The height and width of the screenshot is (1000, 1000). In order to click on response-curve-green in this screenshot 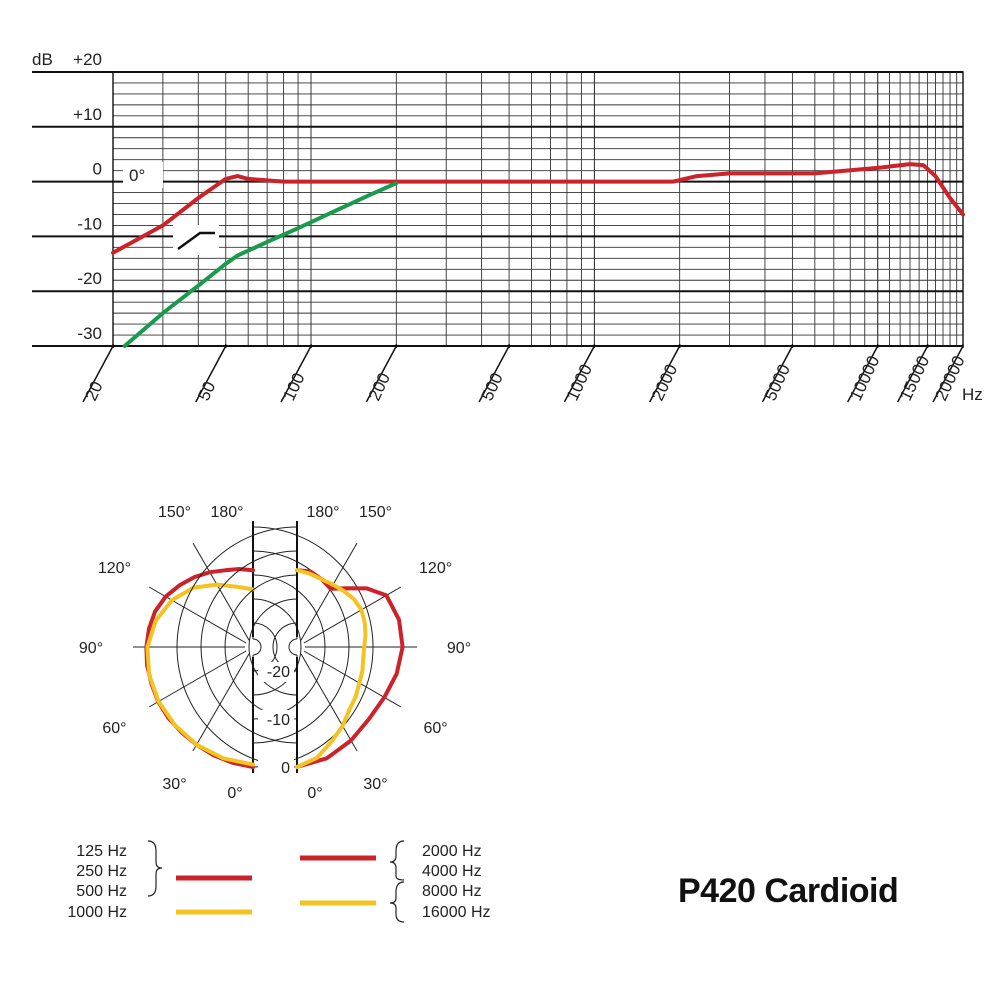, I will do `click(260, 264)`.